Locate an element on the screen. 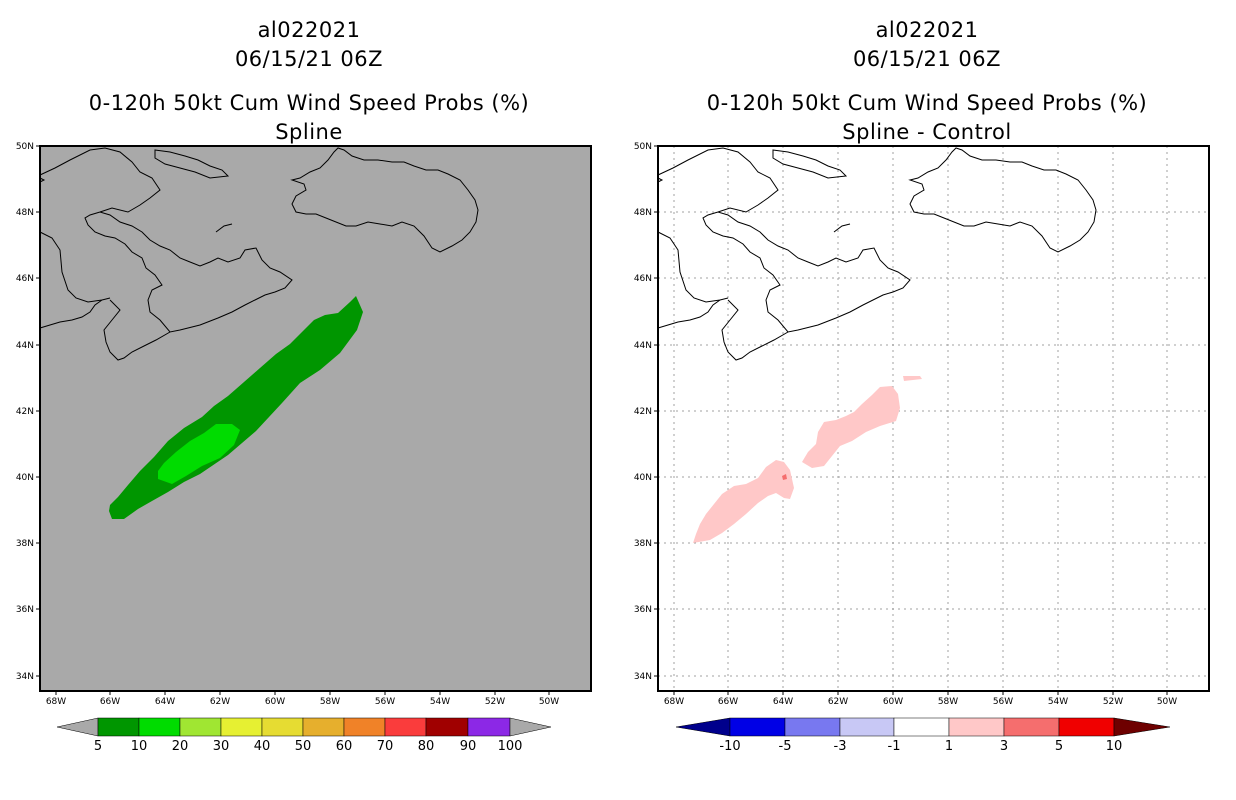 Image resolution: width=1236 pixels, height=800 pixels. colorbar-label: 100 is located at coordinates (510, 746).